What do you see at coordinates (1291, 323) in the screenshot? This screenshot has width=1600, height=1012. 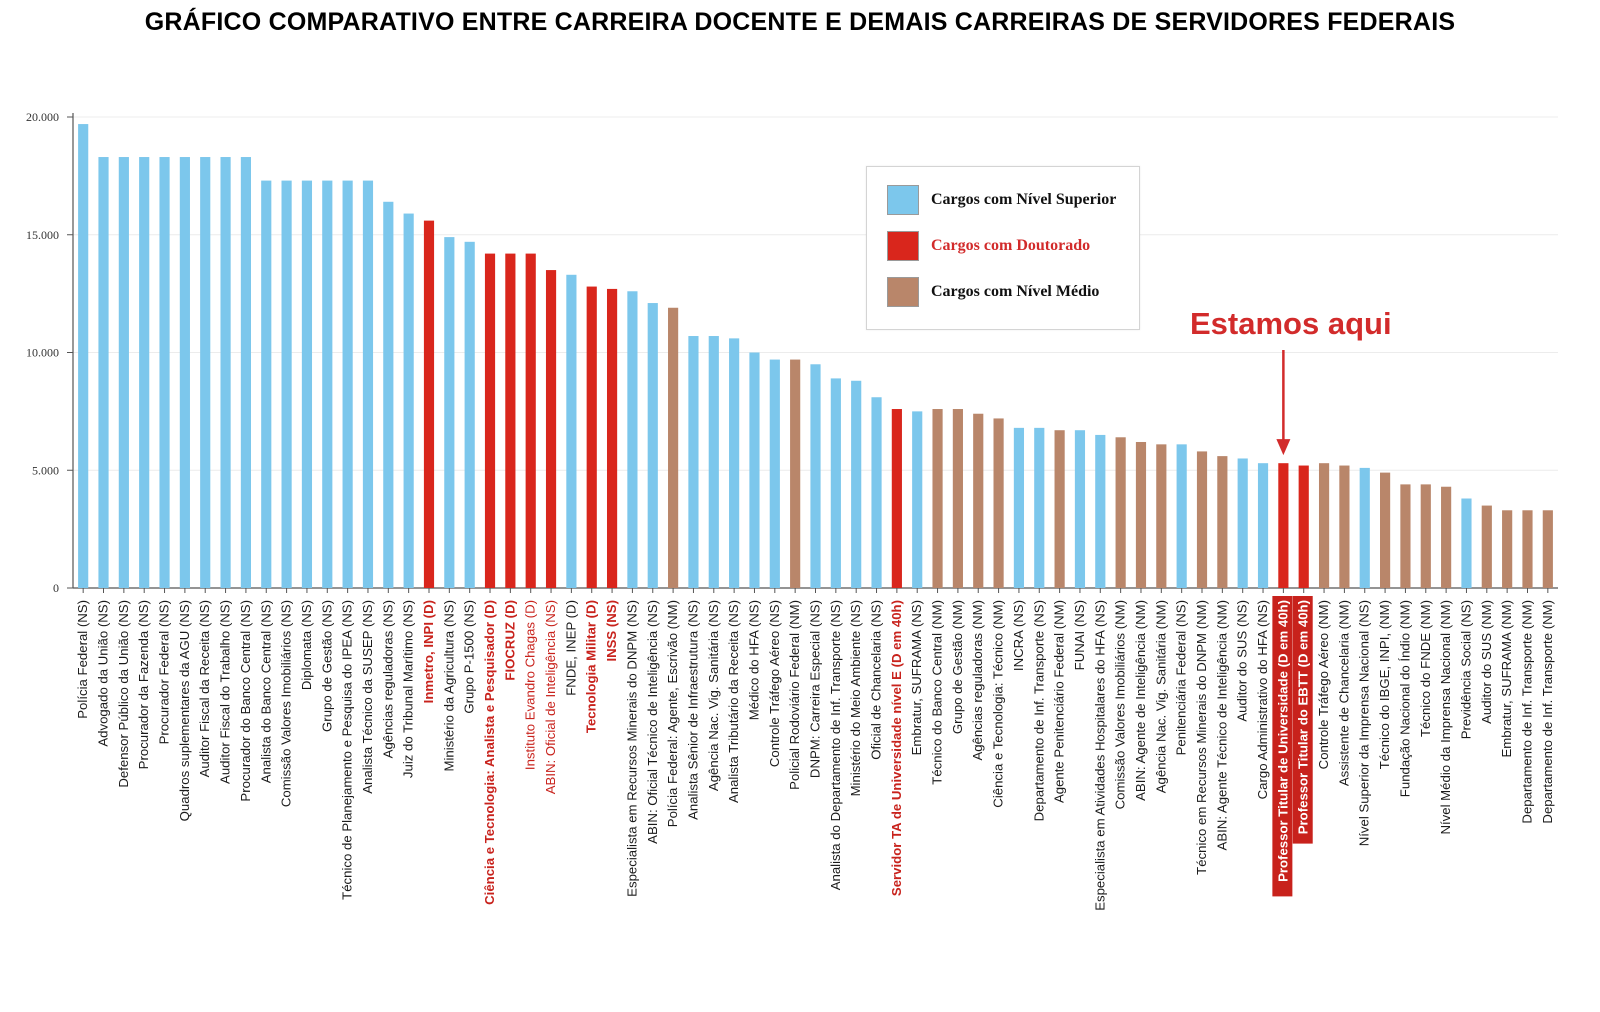 I see `annotation-estamos-aqui: Estamos aqui` at bounding box center [1291, 323].